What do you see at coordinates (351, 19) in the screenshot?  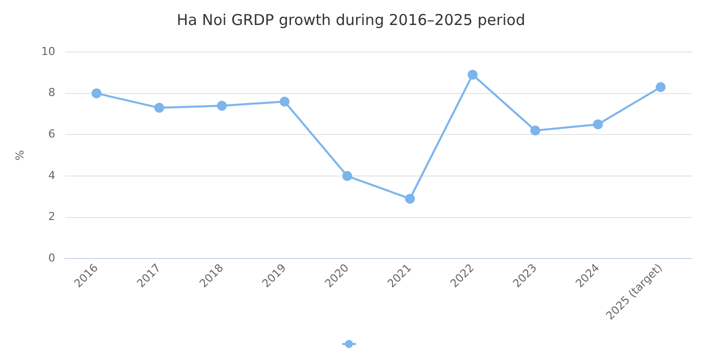 I see `chart-title: Ha Noi GRDP growth during 2016–2025 period` at bounding box center [351, 19].